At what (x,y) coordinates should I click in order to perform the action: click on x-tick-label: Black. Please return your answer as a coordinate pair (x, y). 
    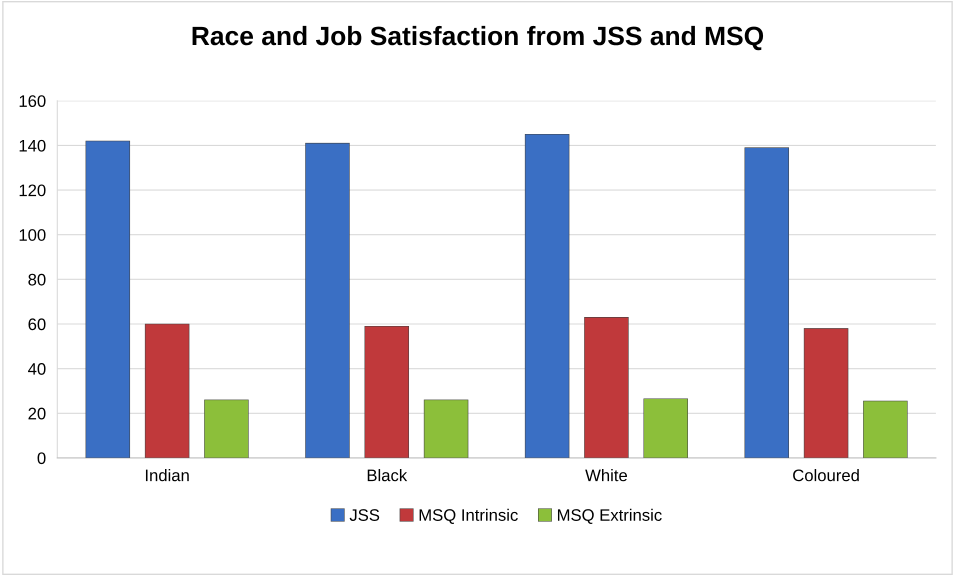
    Looking at the image, I should click on (388, 475).